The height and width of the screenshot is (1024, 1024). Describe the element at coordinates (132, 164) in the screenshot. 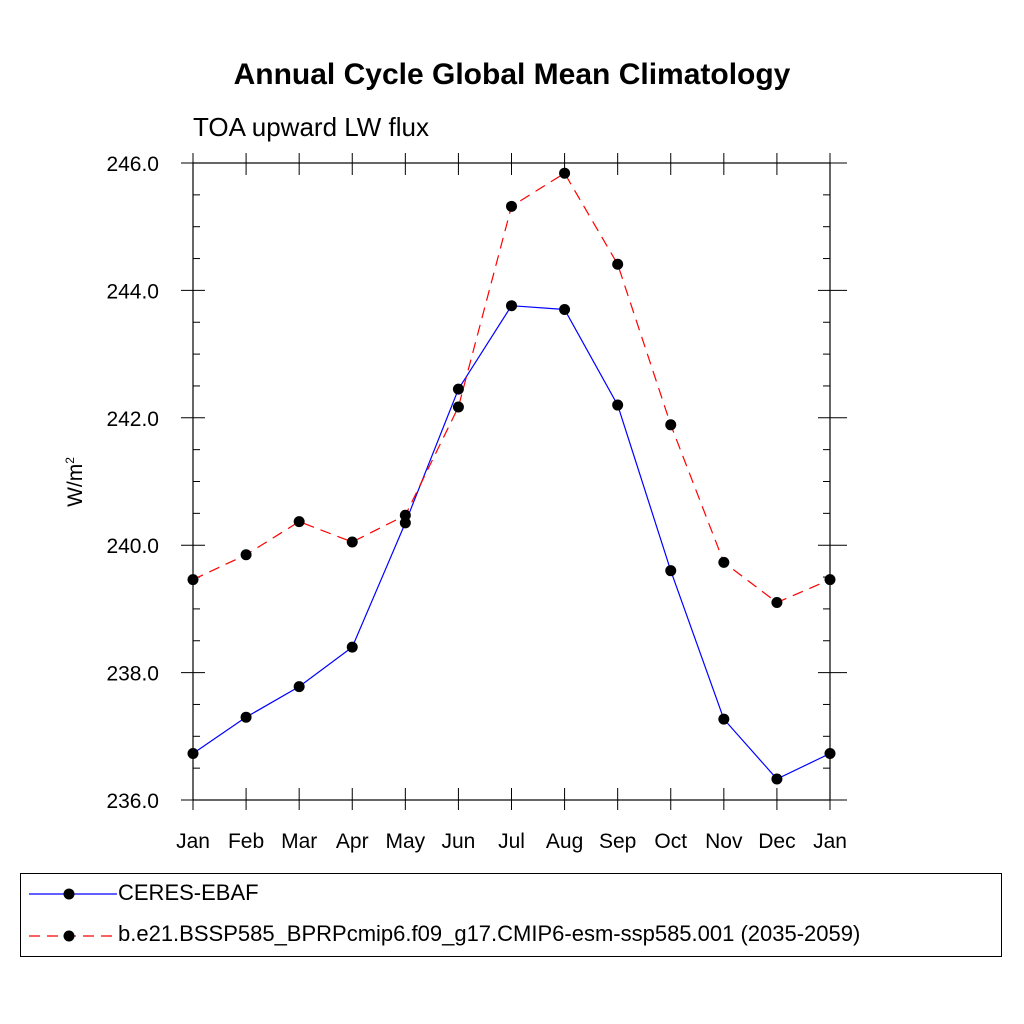

I see `y-tick-label: 246.0` at that location.